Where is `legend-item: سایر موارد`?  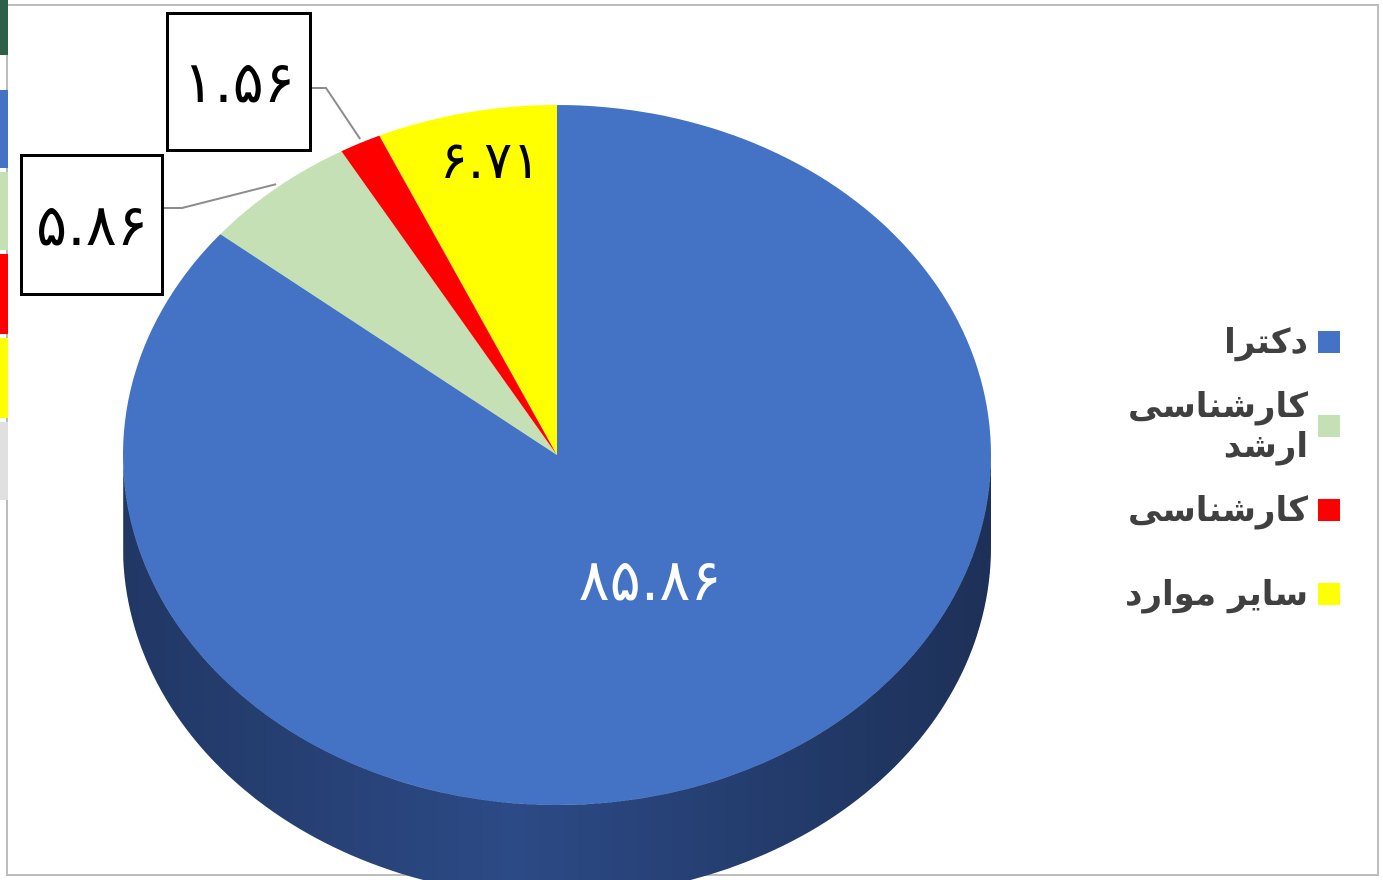 legend-item: سایر موارد is located at coordinates (1190, 594).